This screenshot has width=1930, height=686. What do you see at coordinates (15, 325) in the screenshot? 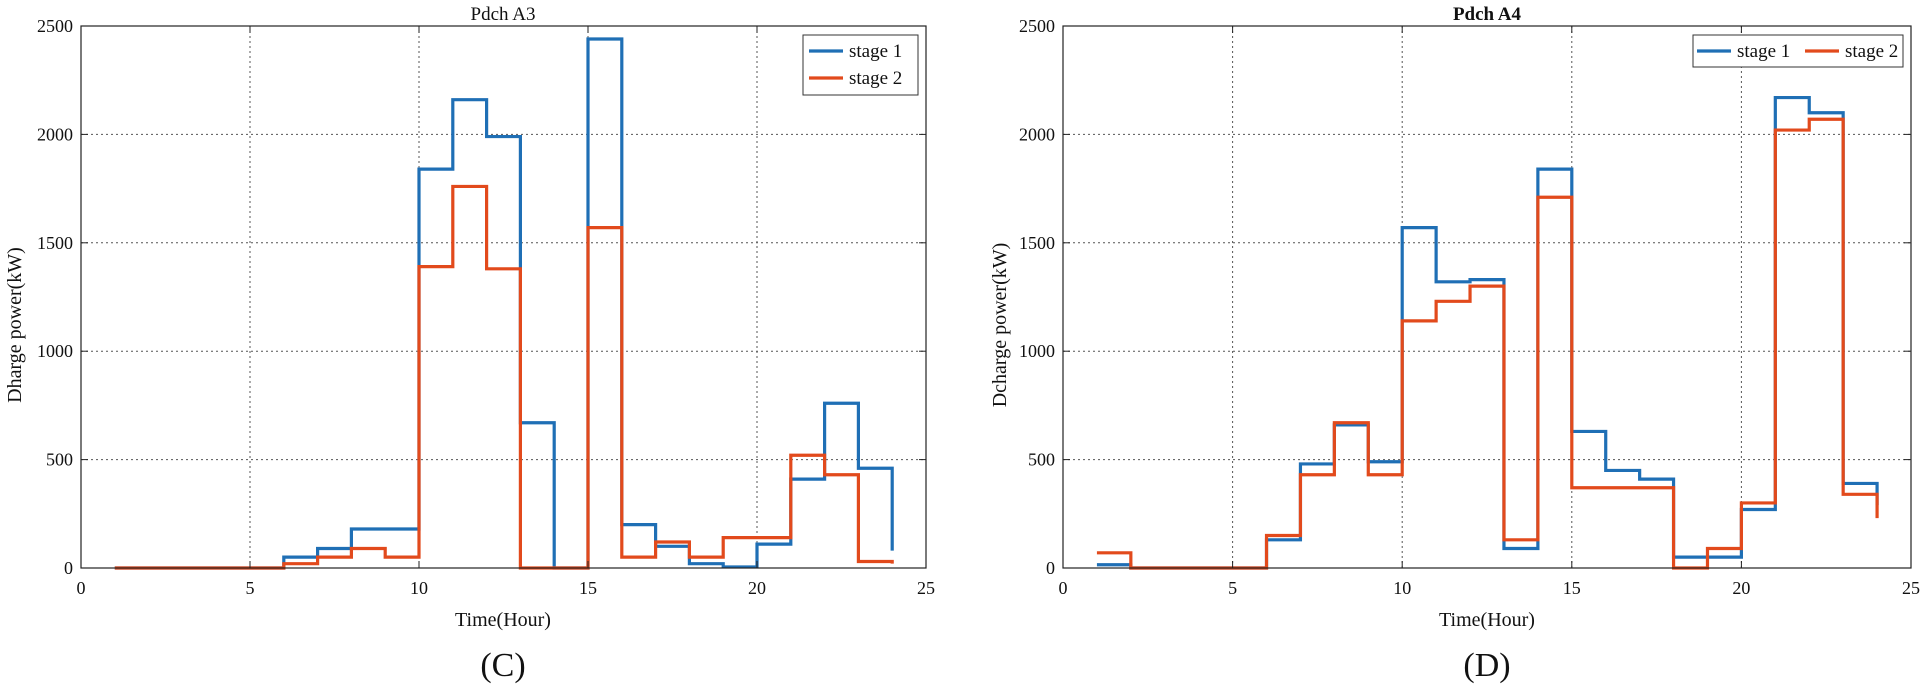
I see `y-axis-label: Dharge power(kW)` at bounding box center [15, 325].